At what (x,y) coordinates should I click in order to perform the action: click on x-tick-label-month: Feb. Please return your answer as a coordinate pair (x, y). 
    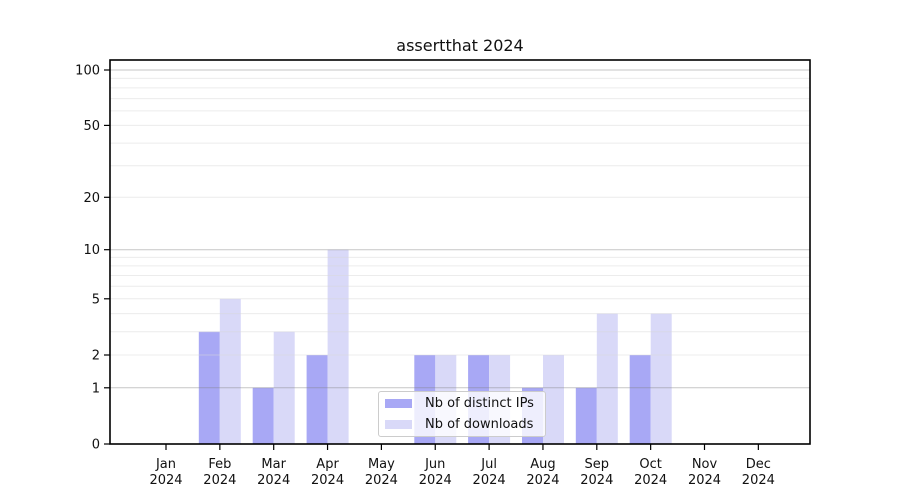
    Looking at the image, I should click on (219, 464).